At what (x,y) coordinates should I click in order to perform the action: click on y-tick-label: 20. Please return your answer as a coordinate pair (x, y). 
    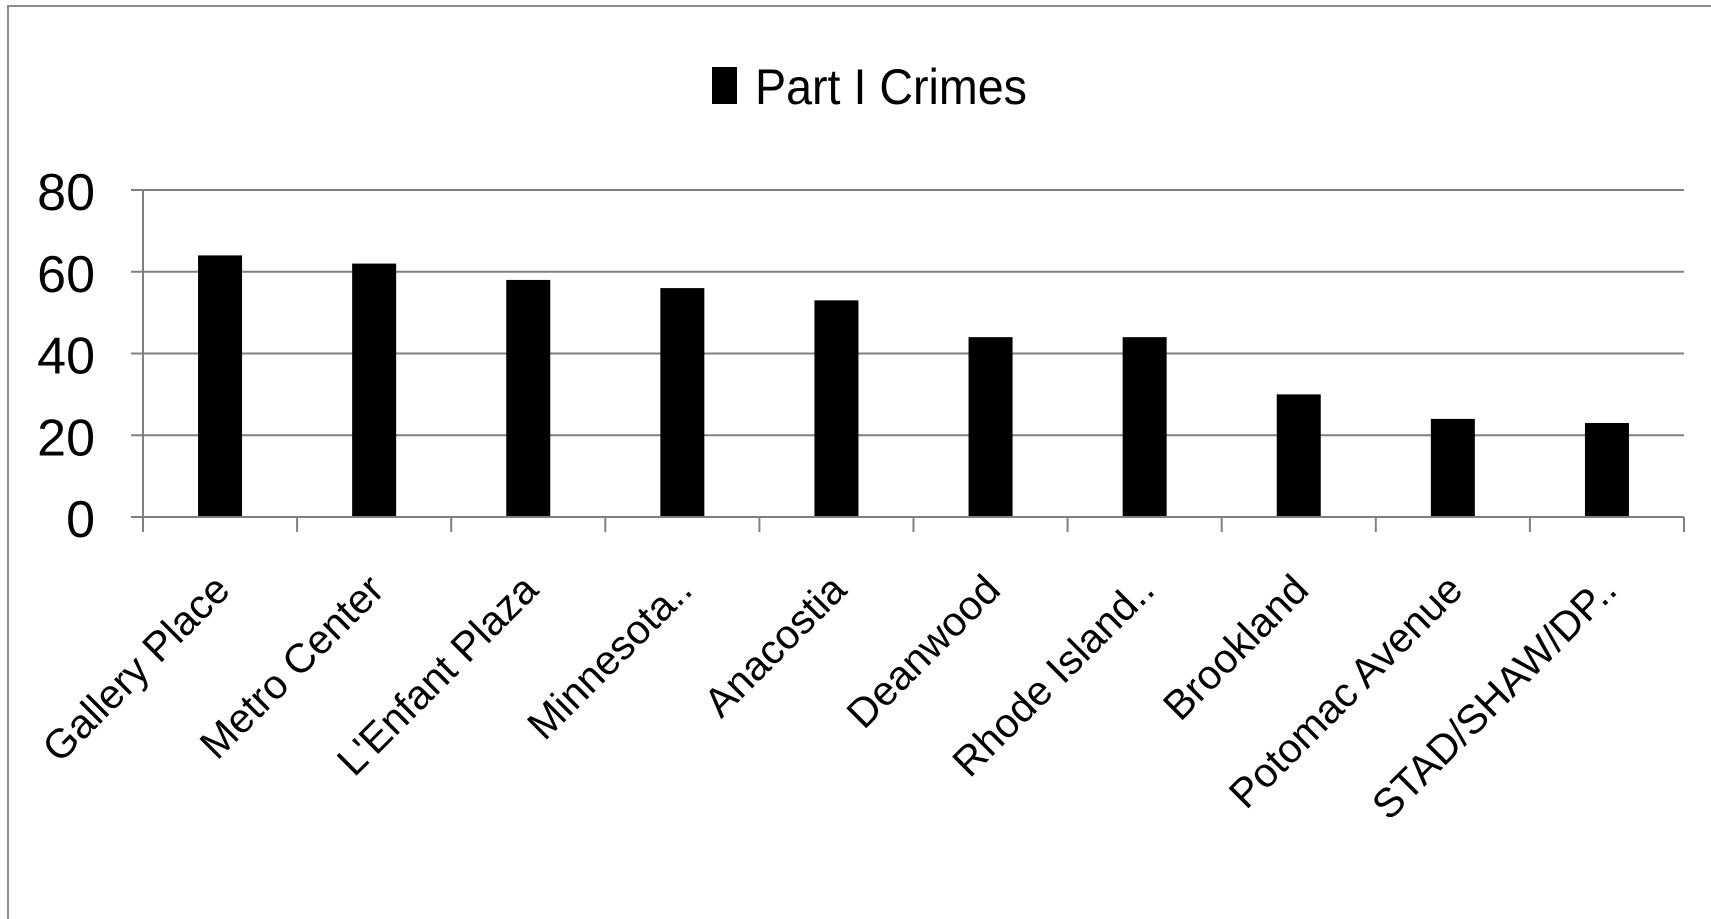
    Looking at the image, I should click on (66, 438).